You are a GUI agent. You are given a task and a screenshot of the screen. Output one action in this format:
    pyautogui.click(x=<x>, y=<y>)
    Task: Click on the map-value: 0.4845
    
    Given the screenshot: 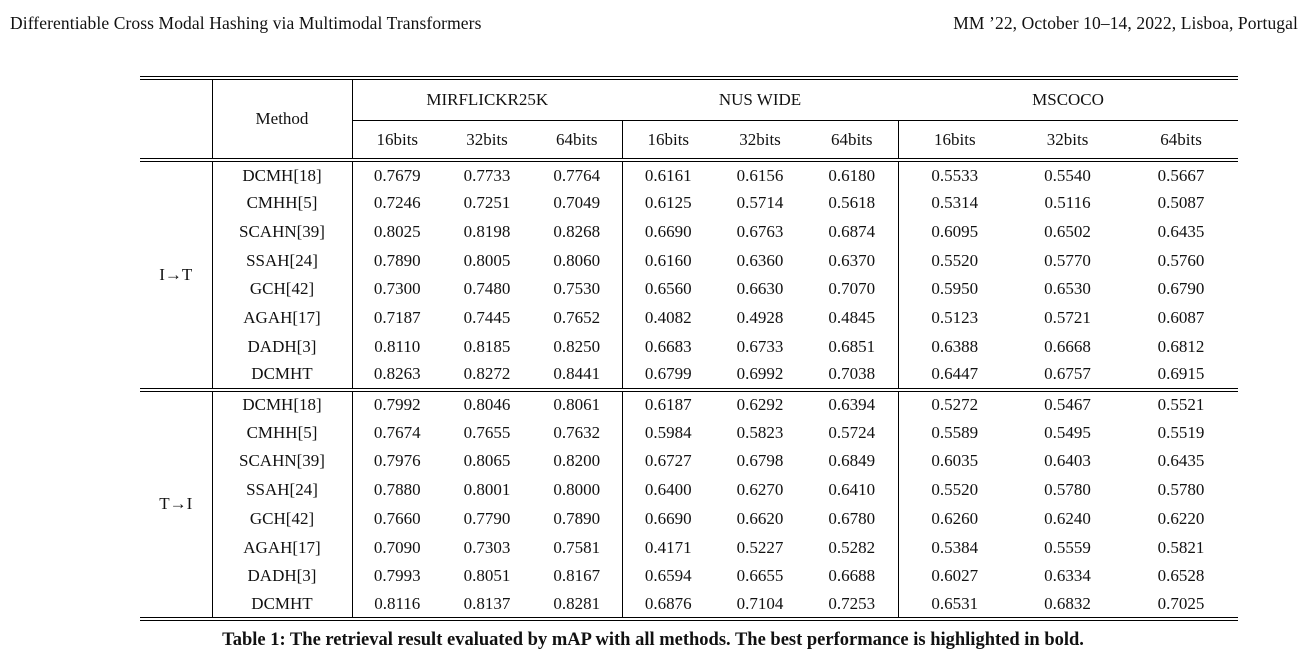 What is the action you would take?
    pyautogui.click(x=852, y=318)
    